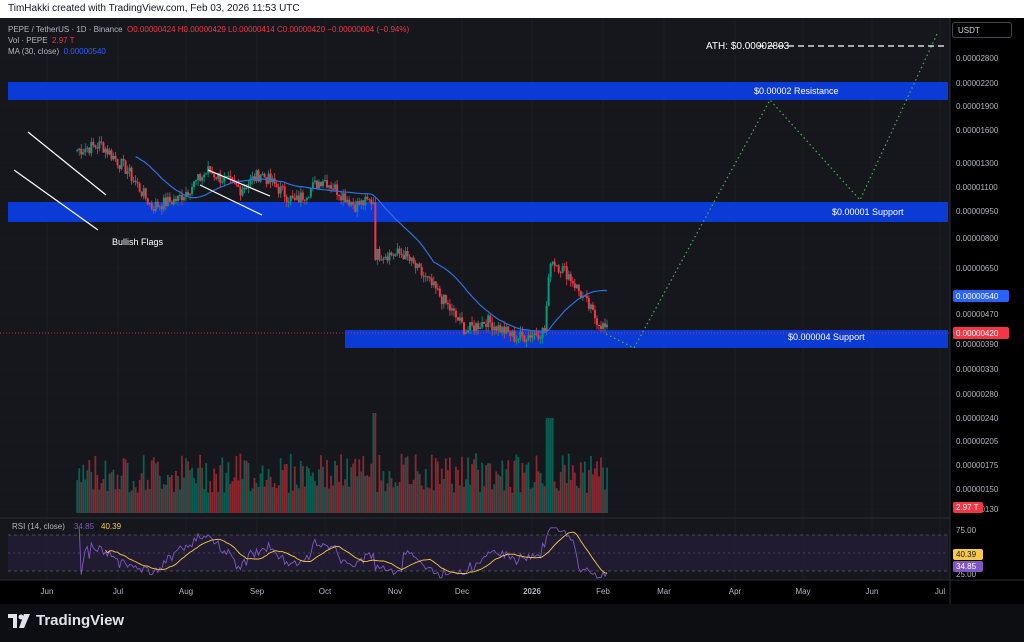 This screenshot has height=642, width=1024. I want to click on legend-row-volume: Vol · PEPE 2.97 T, so click(208, 40).